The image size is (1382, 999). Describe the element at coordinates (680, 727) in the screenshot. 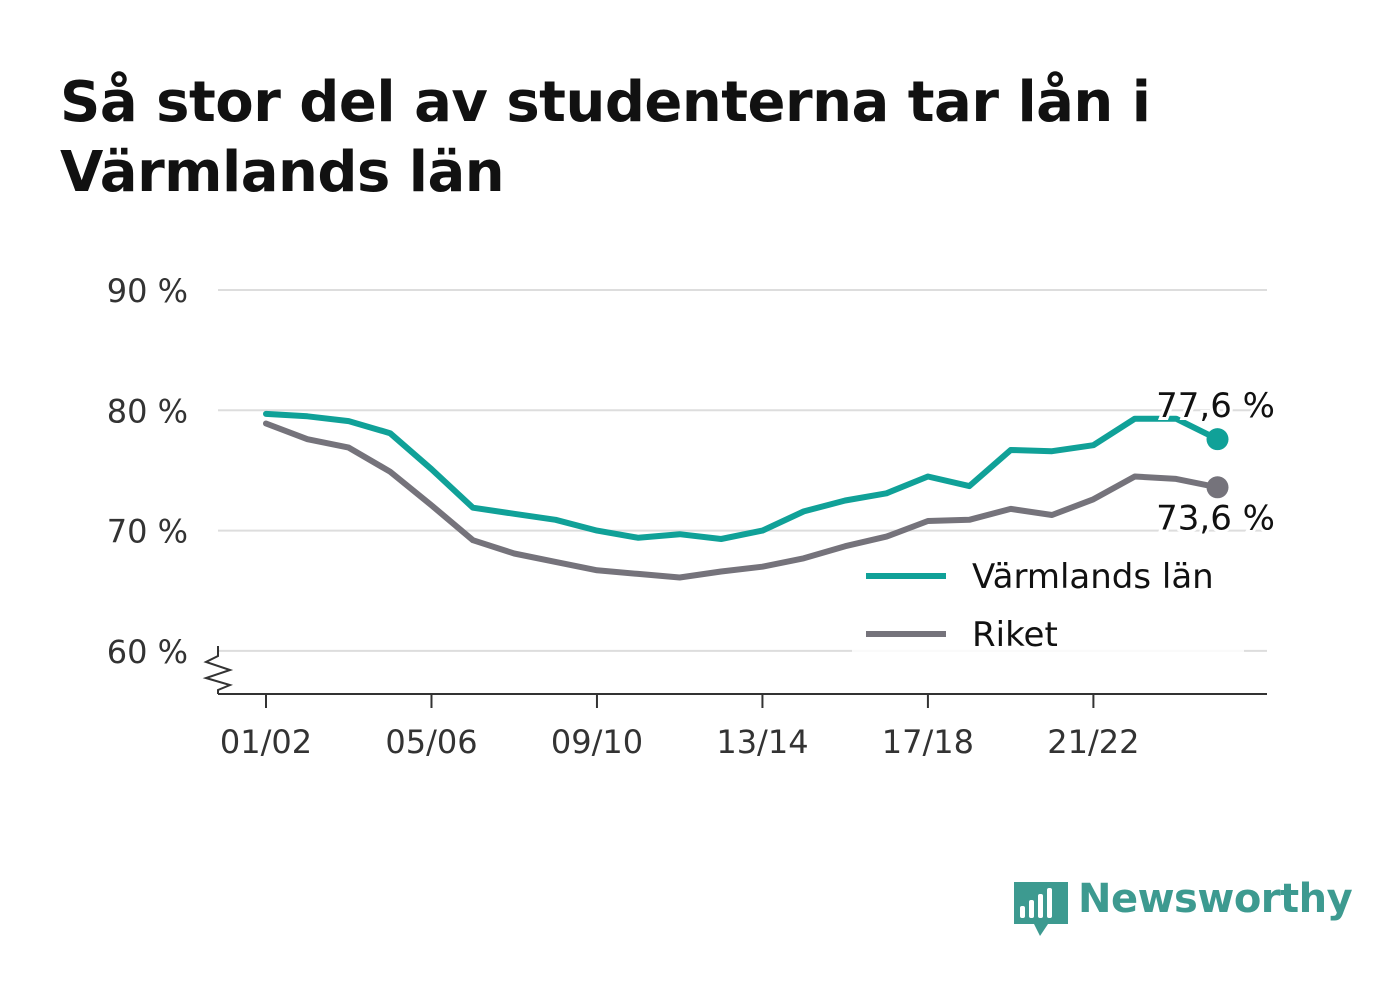

I see `x-axis-ticks: 01/02 05/06 09/10 13/14 17/18 21/22` at that location.